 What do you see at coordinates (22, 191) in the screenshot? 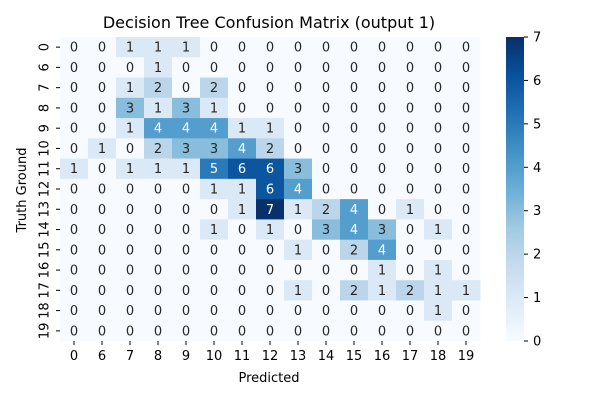
I see `y-axis-label: Truth Ground` at bounding box center [22, 191].